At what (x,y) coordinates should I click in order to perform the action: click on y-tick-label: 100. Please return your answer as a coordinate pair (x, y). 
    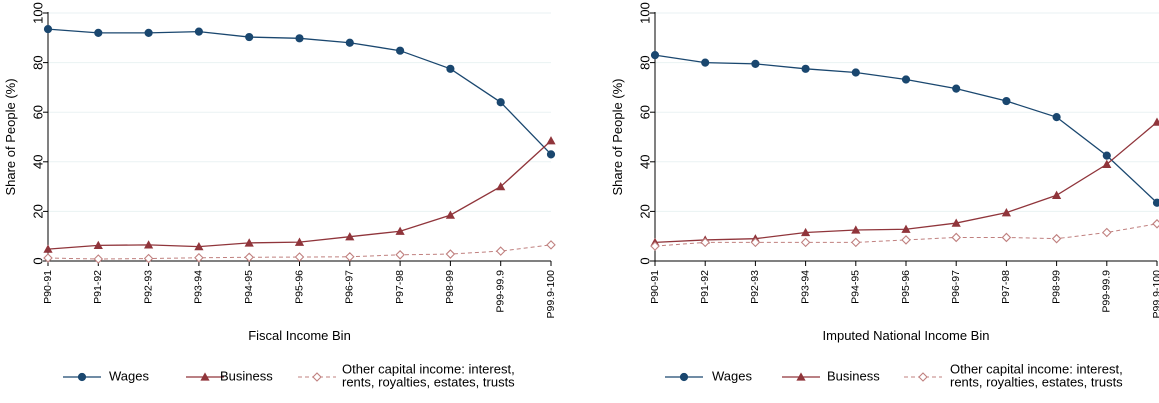
    Looking at the image, I should click on (37, 13).